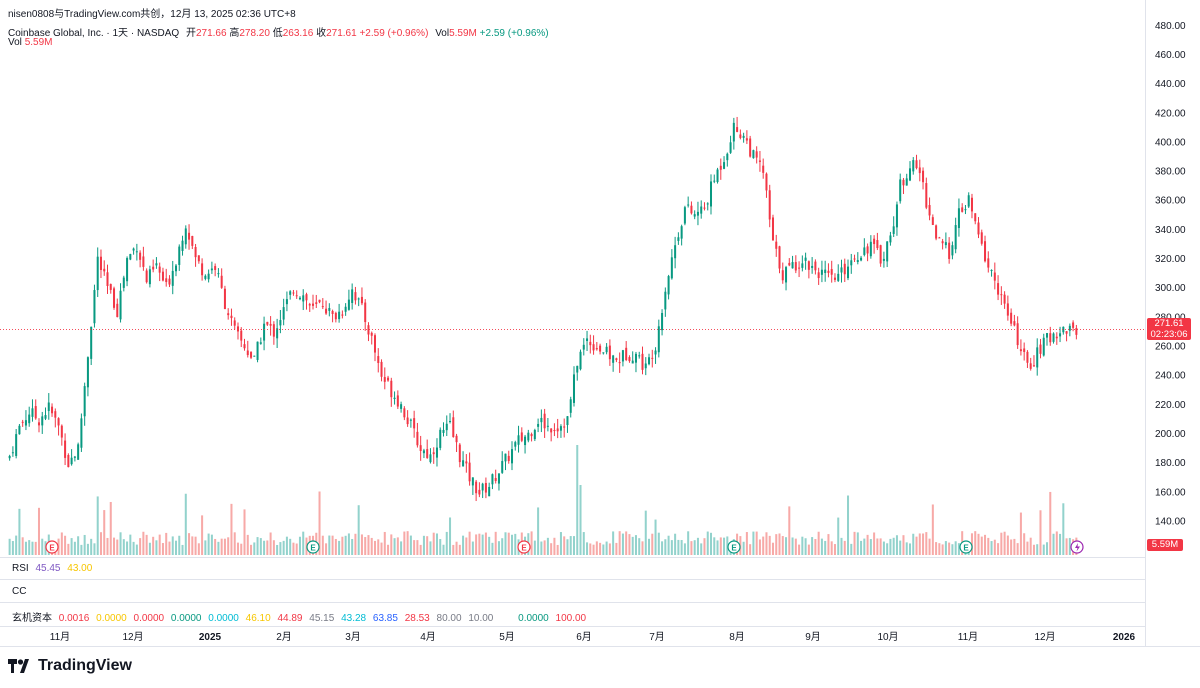 This screenshot has height=688, width=1200. I want to click on legend-low: 263.16, so click(298, 33).